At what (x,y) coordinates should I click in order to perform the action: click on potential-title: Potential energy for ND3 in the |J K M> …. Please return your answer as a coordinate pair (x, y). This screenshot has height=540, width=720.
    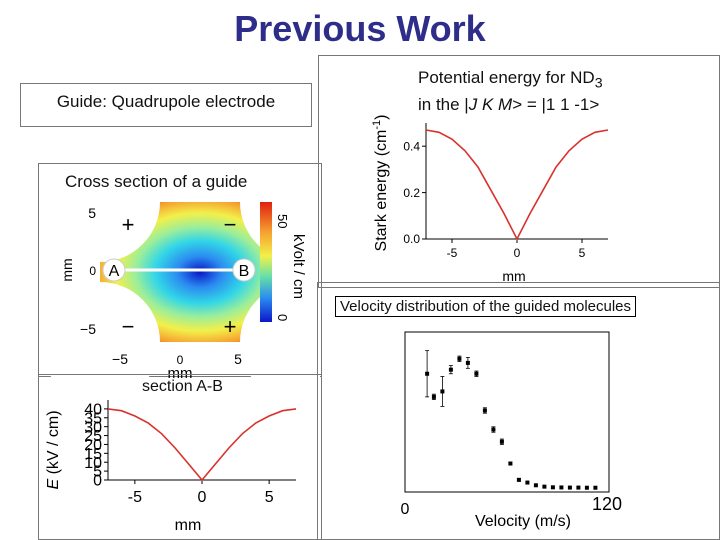
    Looking at the image, I should click on (510, 91).